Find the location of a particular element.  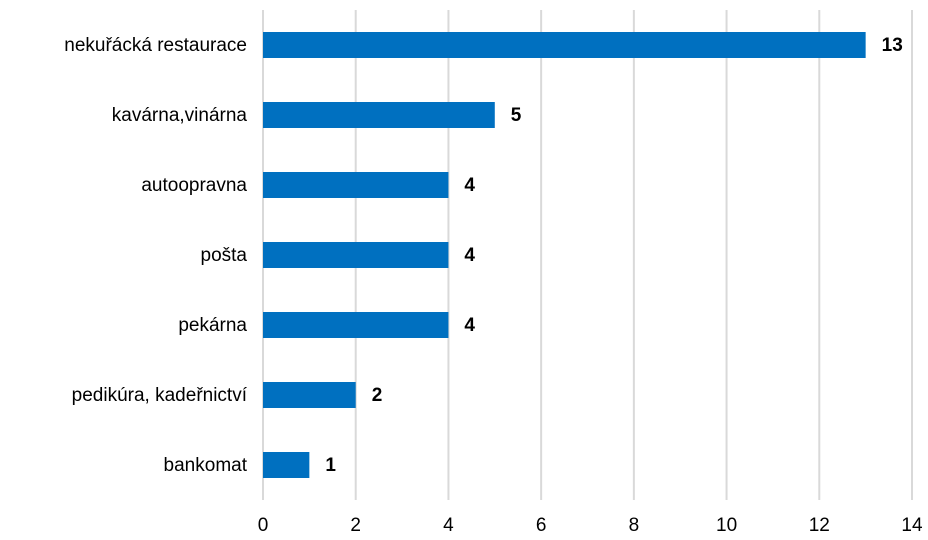

data-label: 13 is located at coordinates (892, 45).